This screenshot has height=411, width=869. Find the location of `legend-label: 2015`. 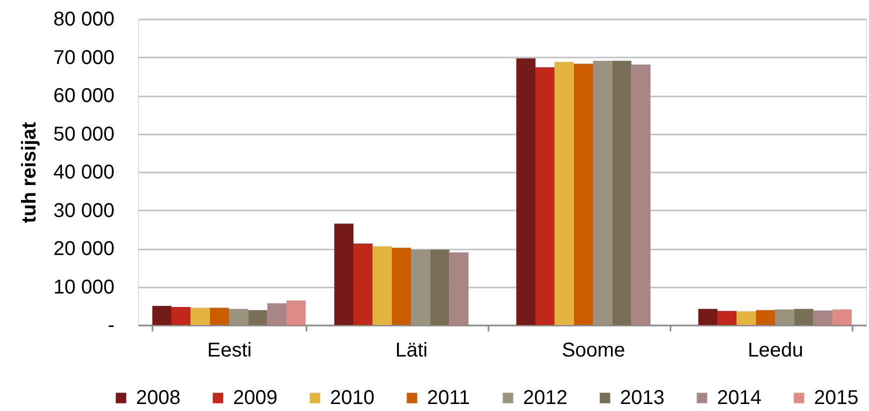

legend-label: 2015 is located at coordinates (836, 398).